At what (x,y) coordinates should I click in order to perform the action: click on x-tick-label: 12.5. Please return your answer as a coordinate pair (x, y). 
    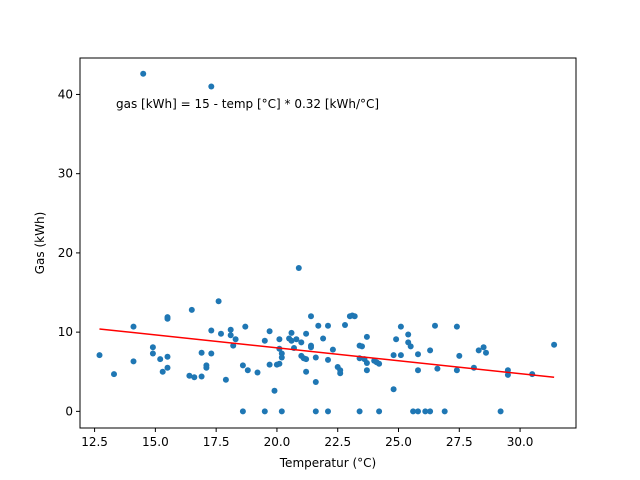
    Looking at the image, I should click on (94, 442).